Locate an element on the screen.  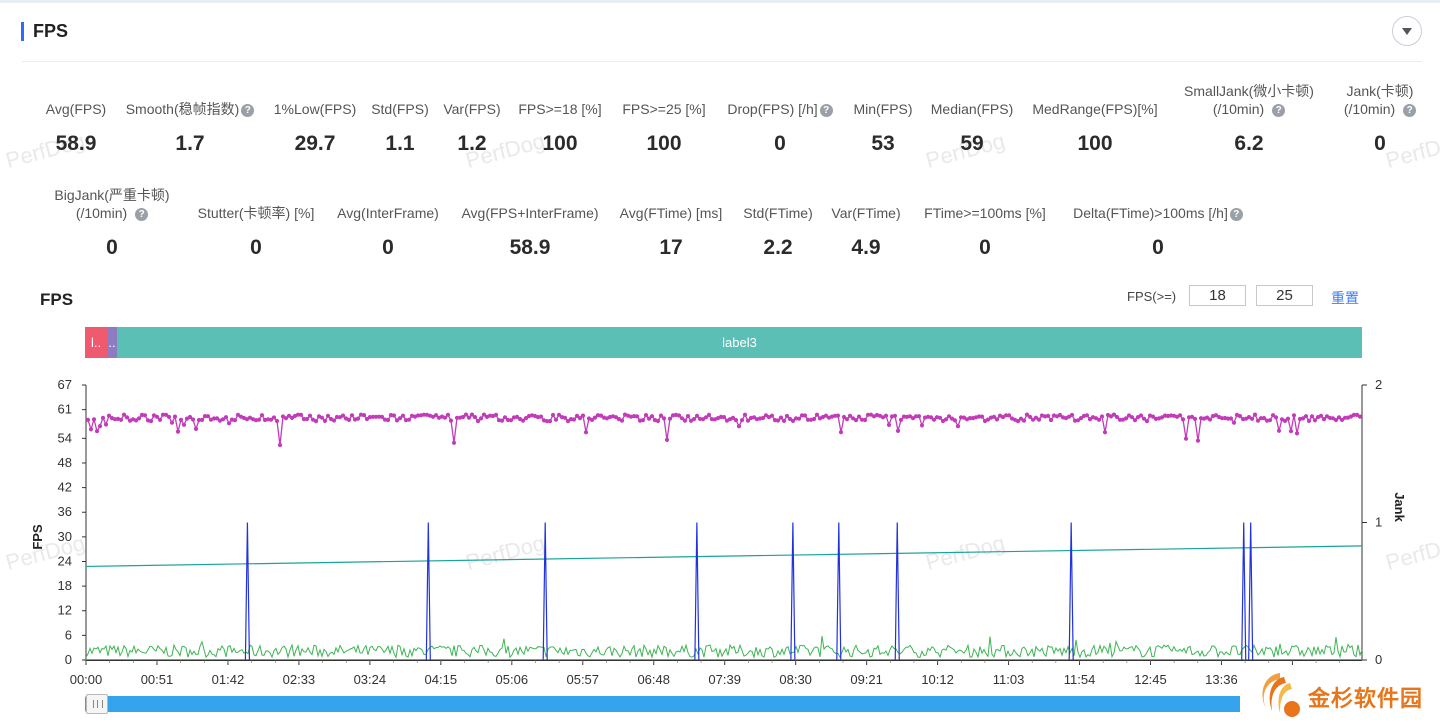
metric-label: Std(FPS) is located at coordinates (400, 109).